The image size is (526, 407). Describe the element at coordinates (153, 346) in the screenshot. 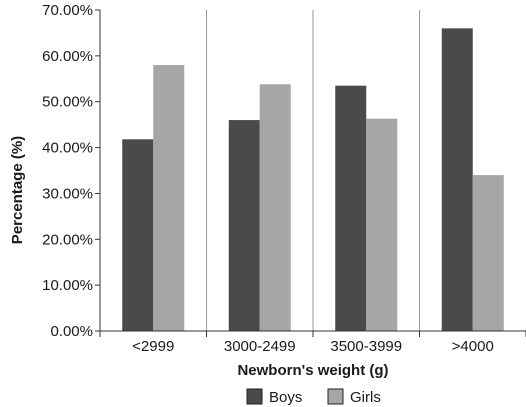

I see `x-tick-label: <2999` at that location.